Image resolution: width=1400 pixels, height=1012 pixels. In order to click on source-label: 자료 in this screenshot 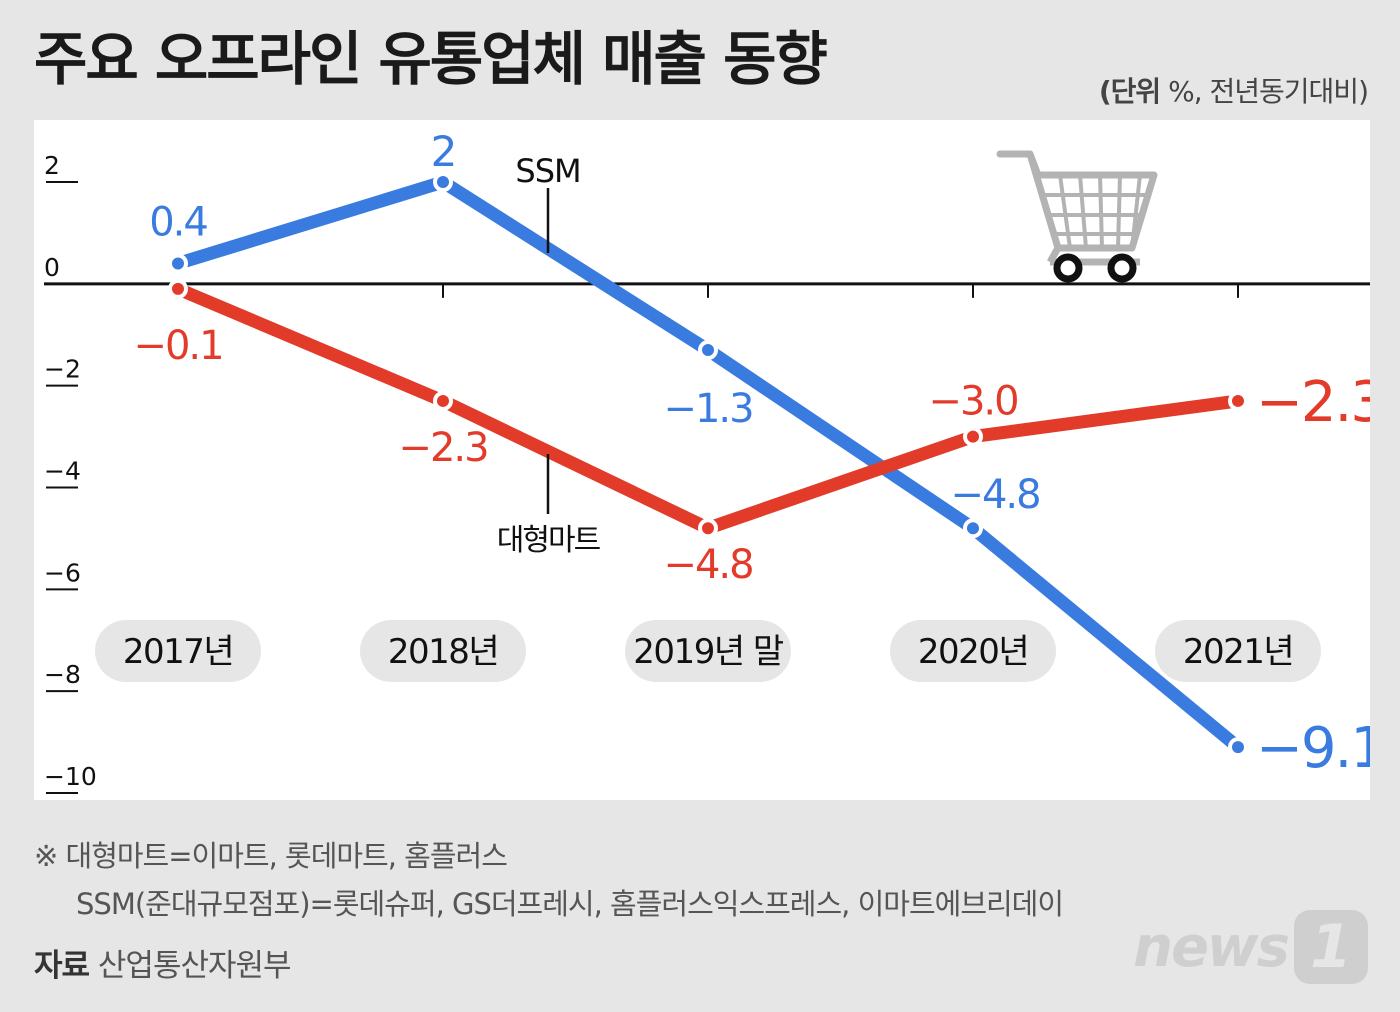, I will do `click(62, 966)`.